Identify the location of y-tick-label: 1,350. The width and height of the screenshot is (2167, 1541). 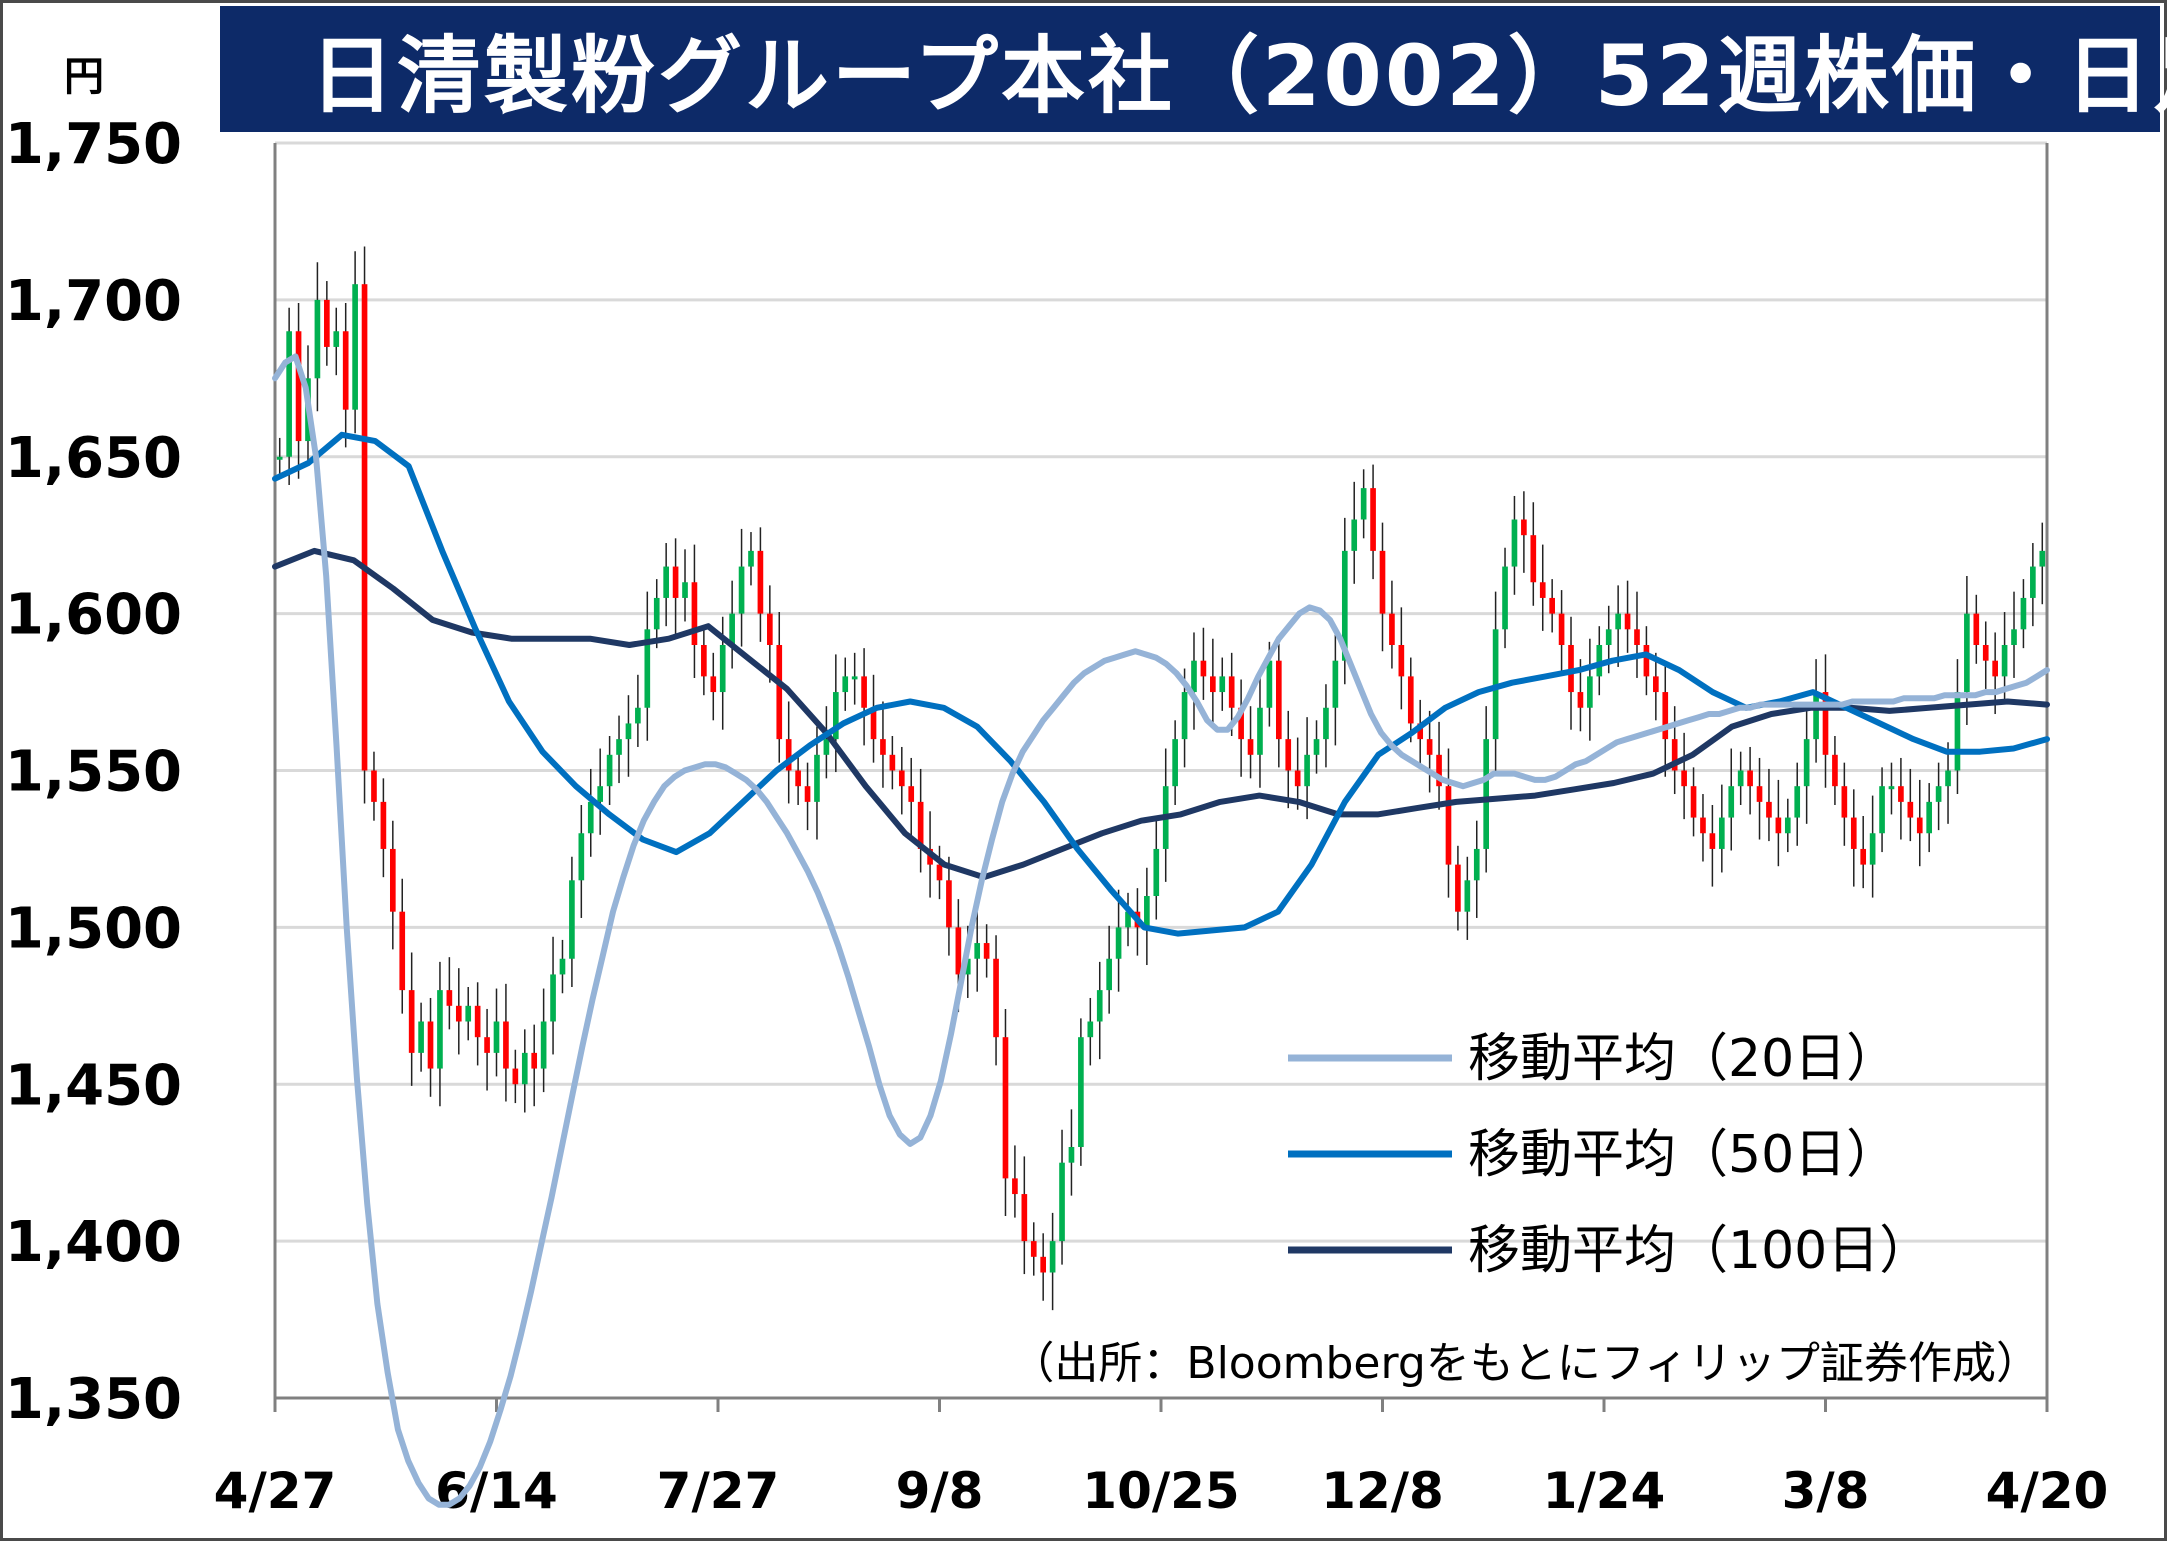
(93, 1399).